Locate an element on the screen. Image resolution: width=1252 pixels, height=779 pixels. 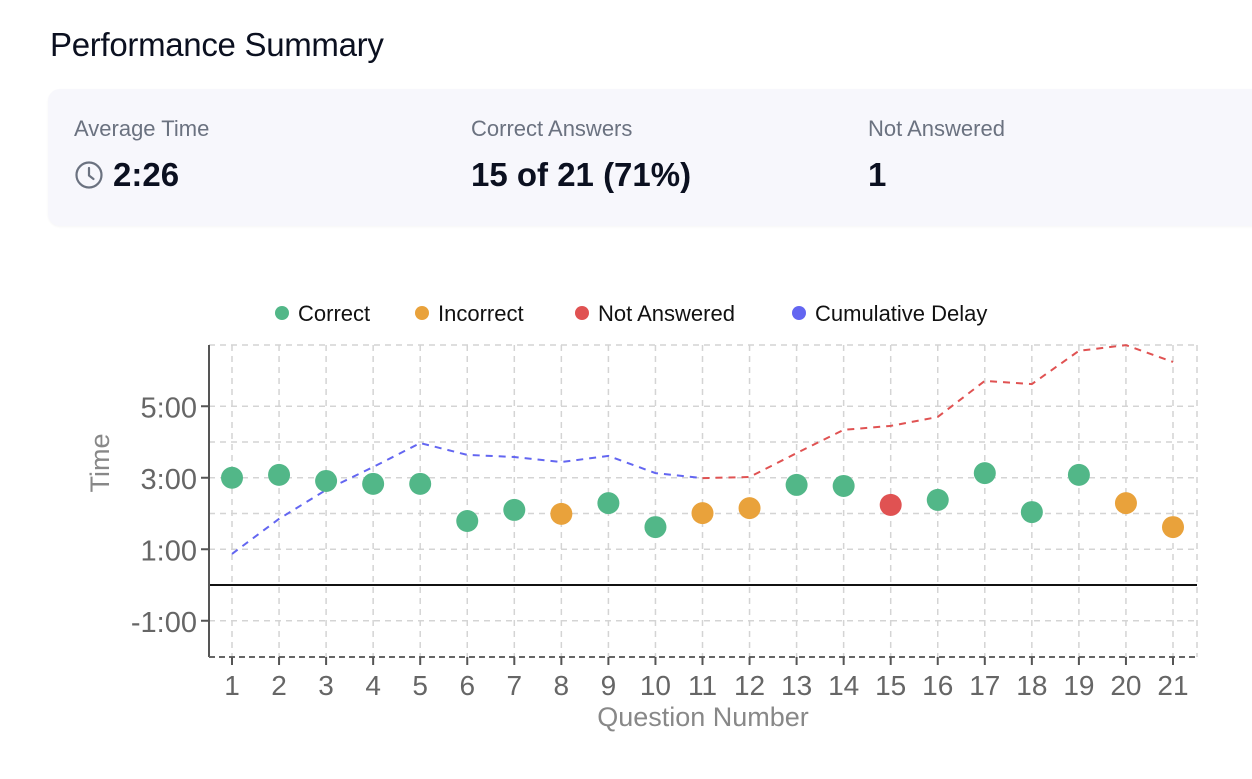
not-answered-value: 1 is located at coordinates (877, 174).